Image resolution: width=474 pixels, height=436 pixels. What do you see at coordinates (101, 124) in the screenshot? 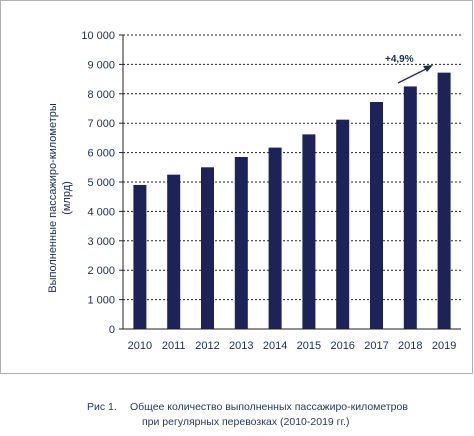
I see `y-tick-label: 7 000` at bounding box center [101, 124].